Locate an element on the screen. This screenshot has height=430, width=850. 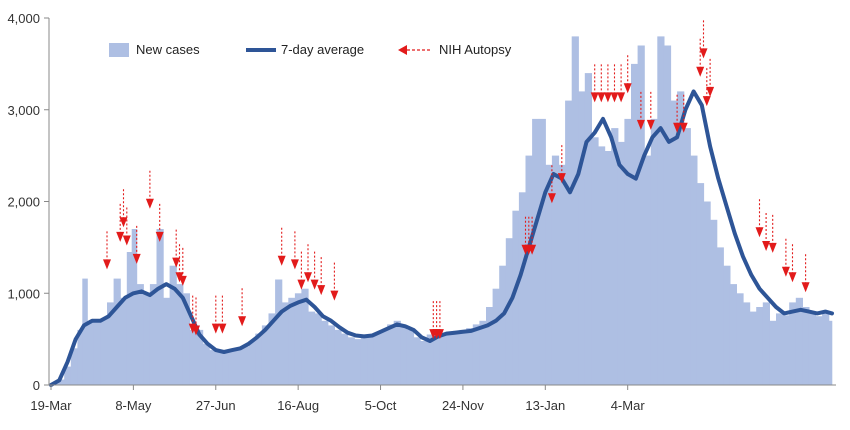
legend-label-new-cases: New cases is located at coordinates (168, 49).